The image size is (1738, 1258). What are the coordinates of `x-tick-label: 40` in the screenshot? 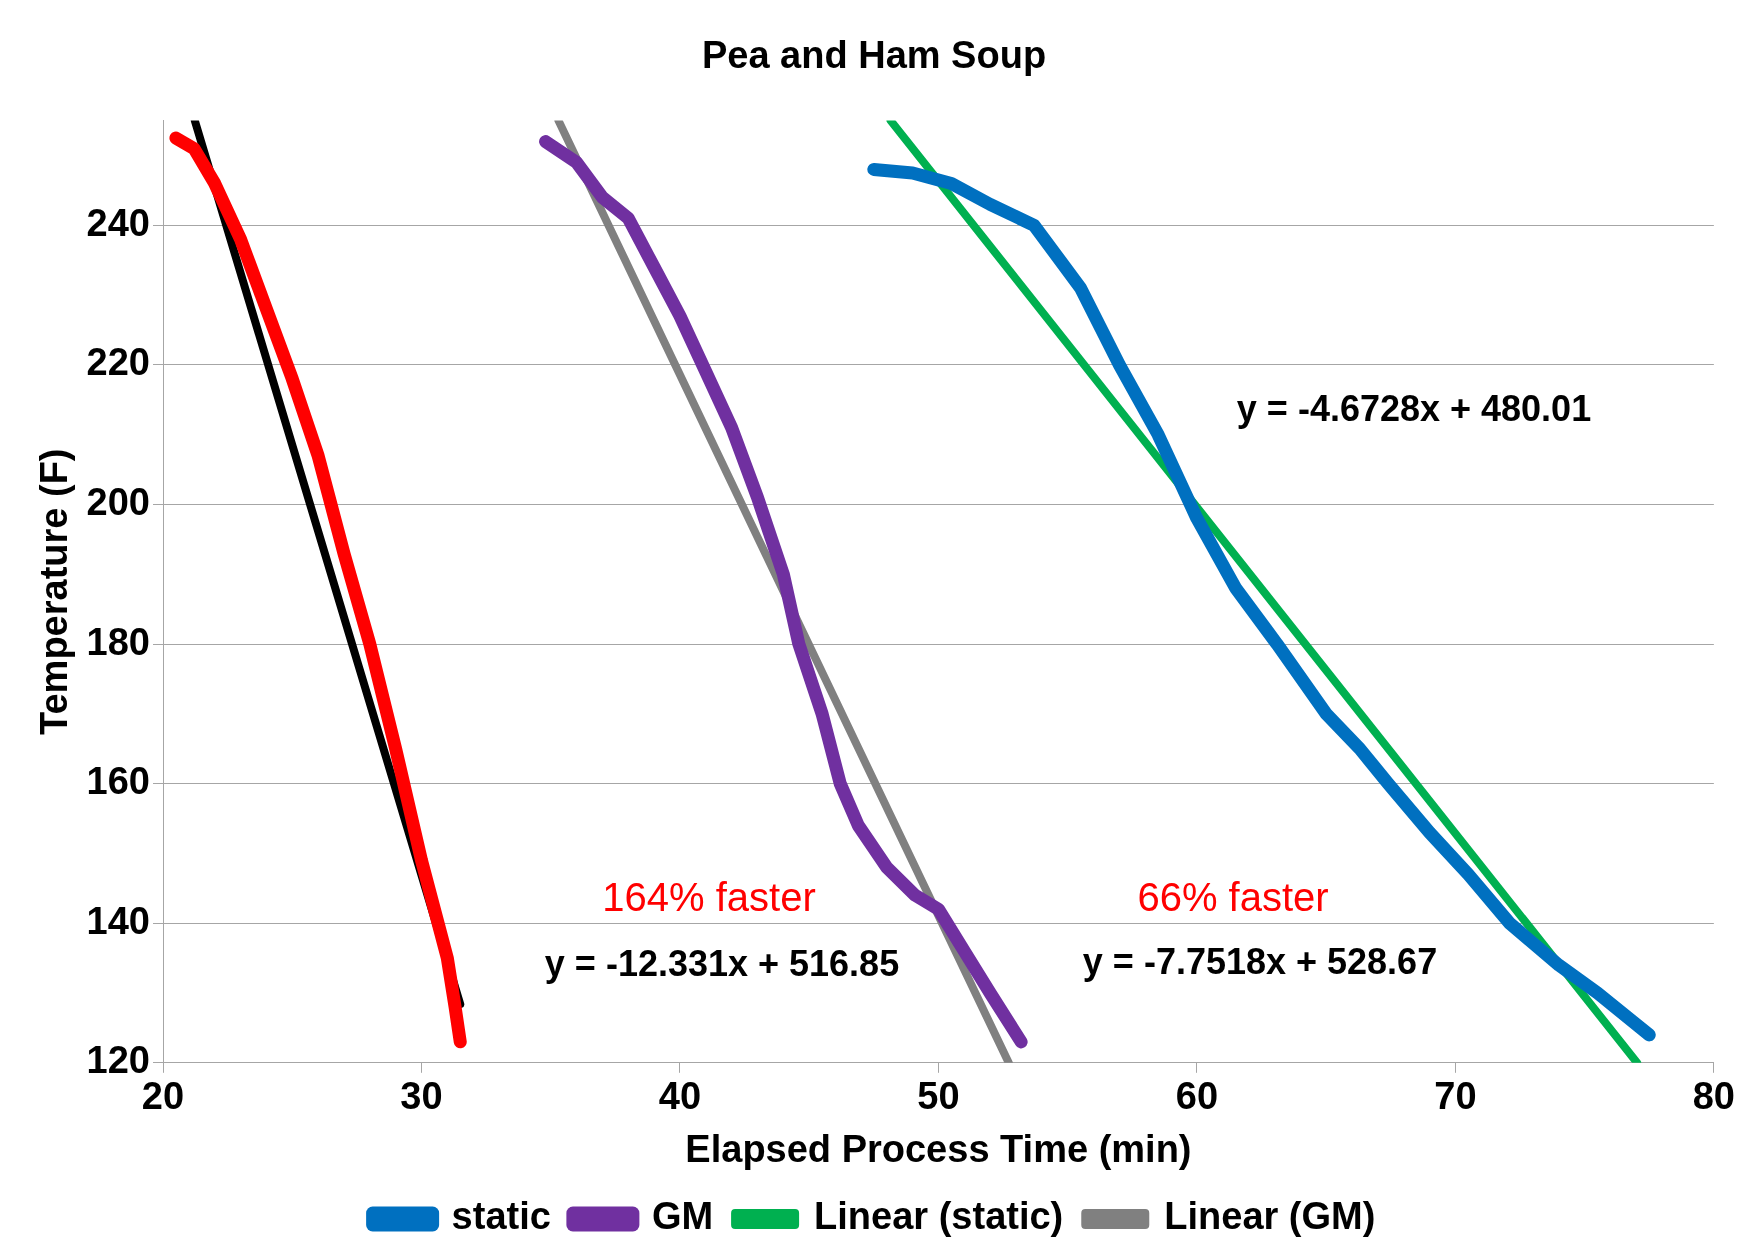 It's located at (680, 1096).